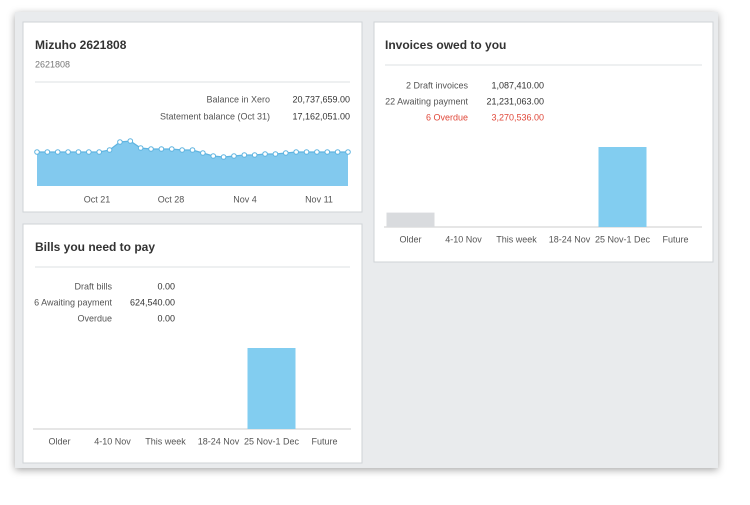 This screenshot has width=750, height=505. Describe the element at coordinates (445, 45) in the screenshot. I see `card-title: Invoices owed to you` at that location.